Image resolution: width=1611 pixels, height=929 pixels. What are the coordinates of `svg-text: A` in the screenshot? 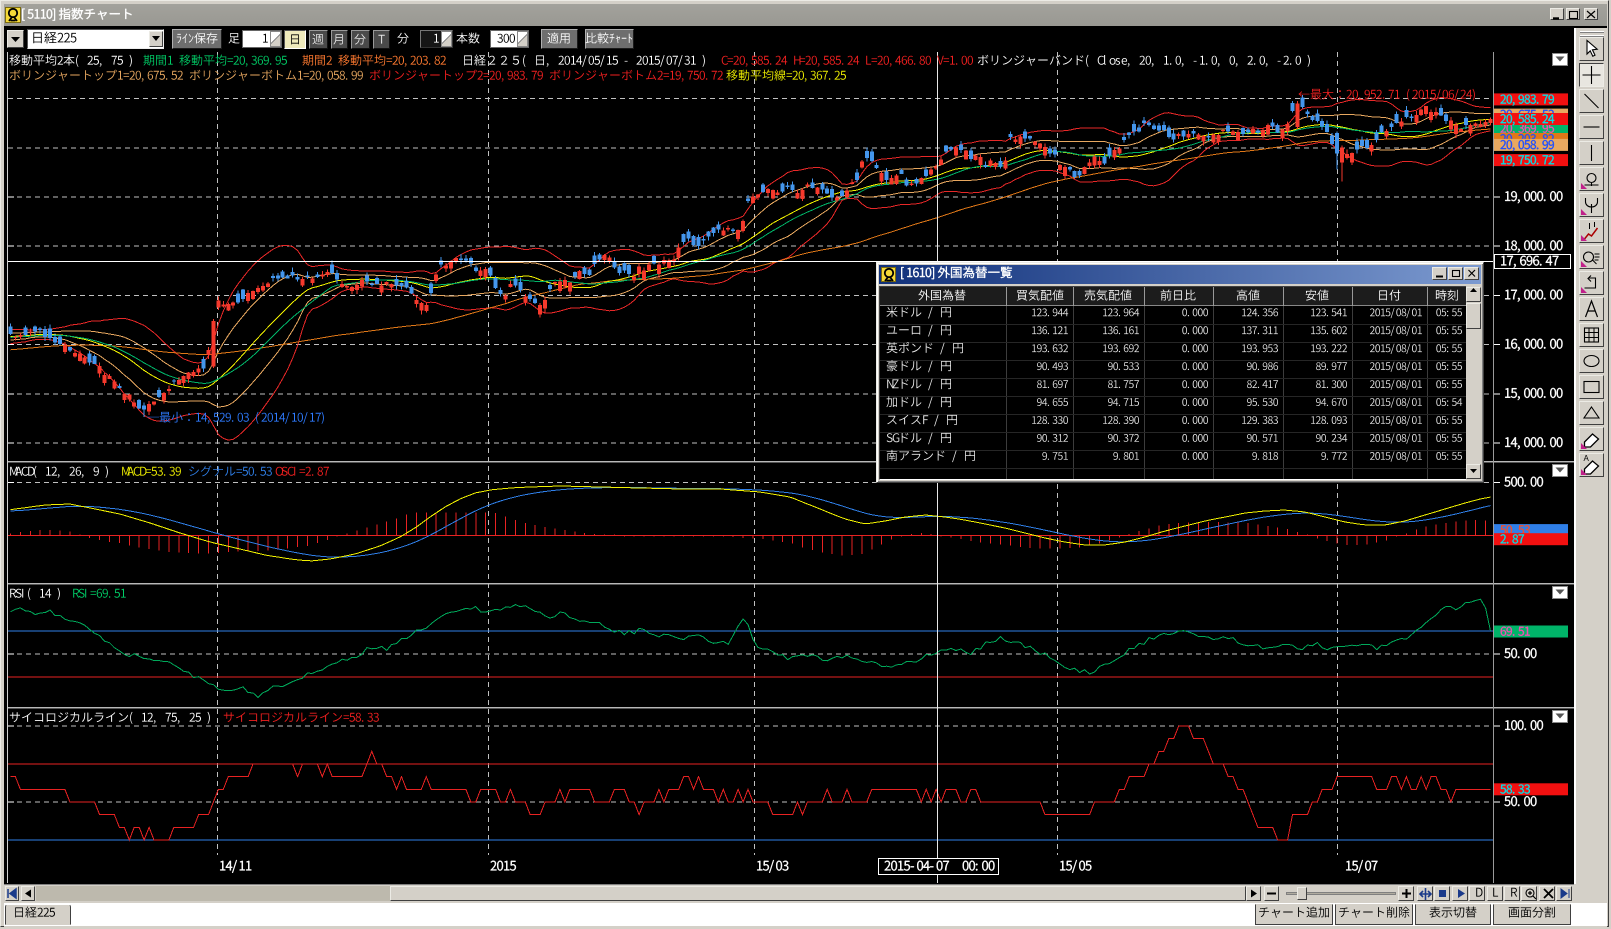 It's located at (1587, 458).